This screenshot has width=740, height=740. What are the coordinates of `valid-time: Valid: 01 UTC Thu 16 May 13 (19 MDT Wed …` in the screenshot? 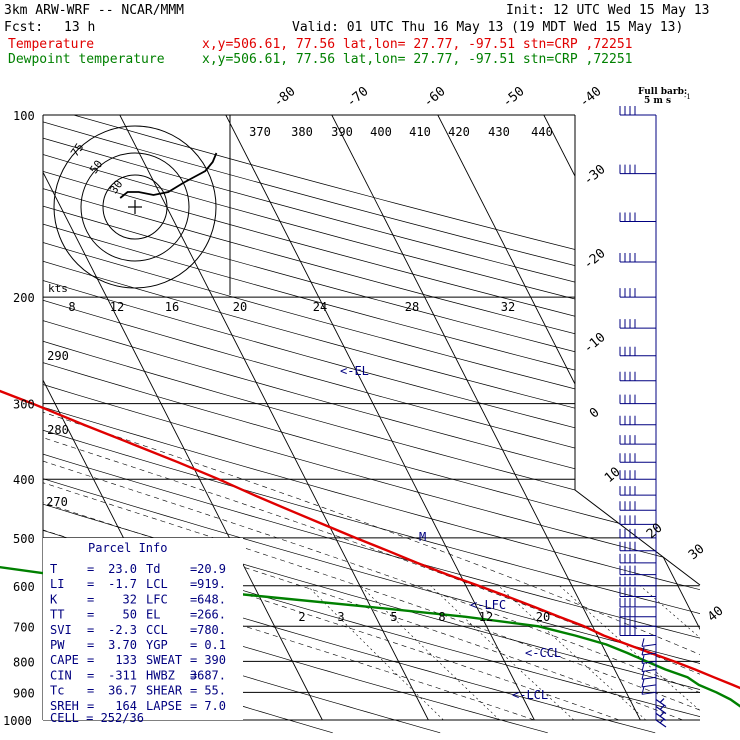 It's located at (487, 27).